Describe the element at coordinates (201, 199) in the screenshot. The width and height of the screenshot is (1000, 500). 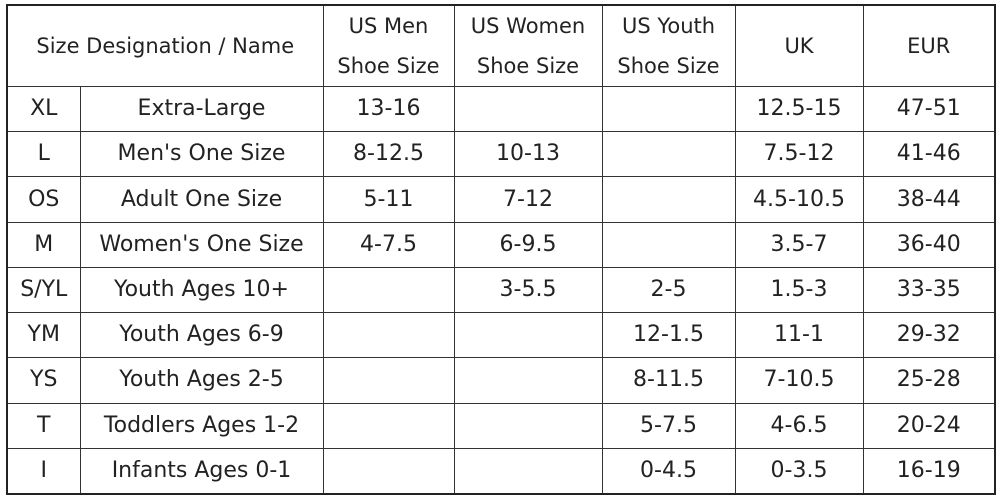
I see `size-name-cell: Adult One Size` at that location.